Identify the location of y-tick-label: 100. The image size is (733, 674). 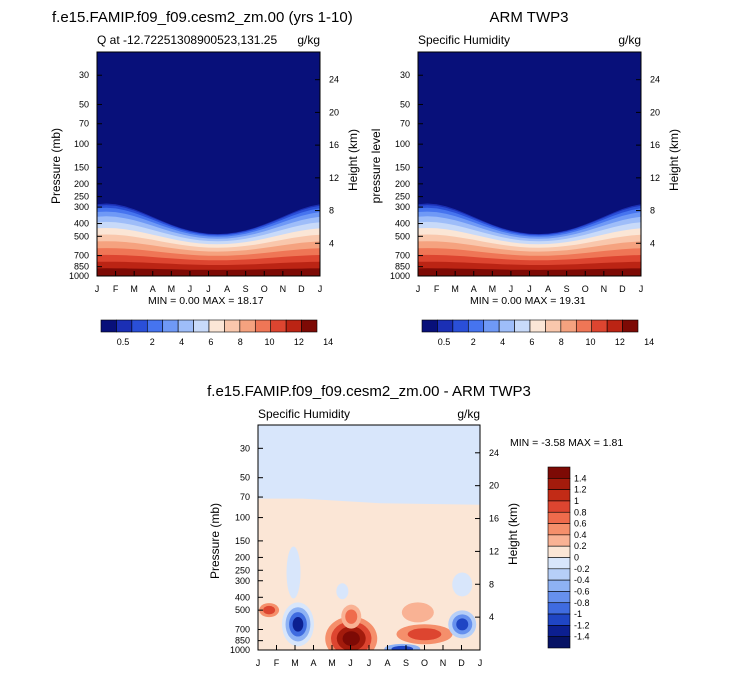
(81, 144).